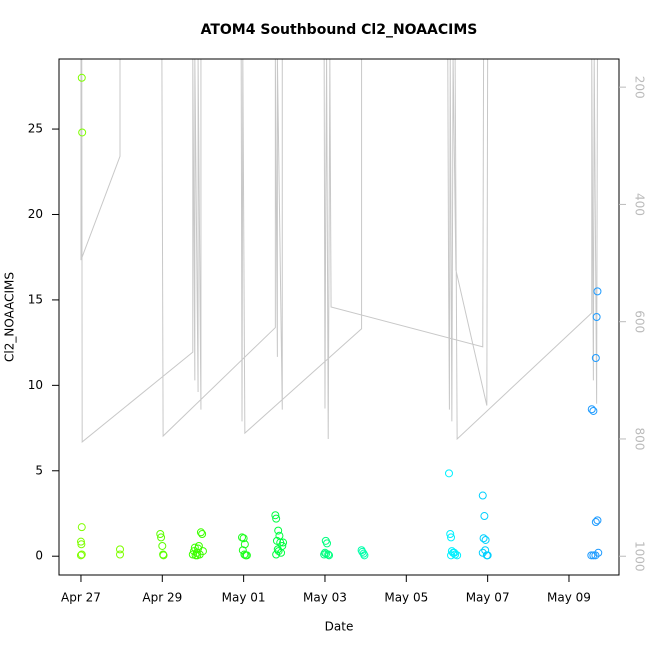  Describe the element at coordinates (39, 556) in the screenshot. I see `y-tick-label: 0` at that location.